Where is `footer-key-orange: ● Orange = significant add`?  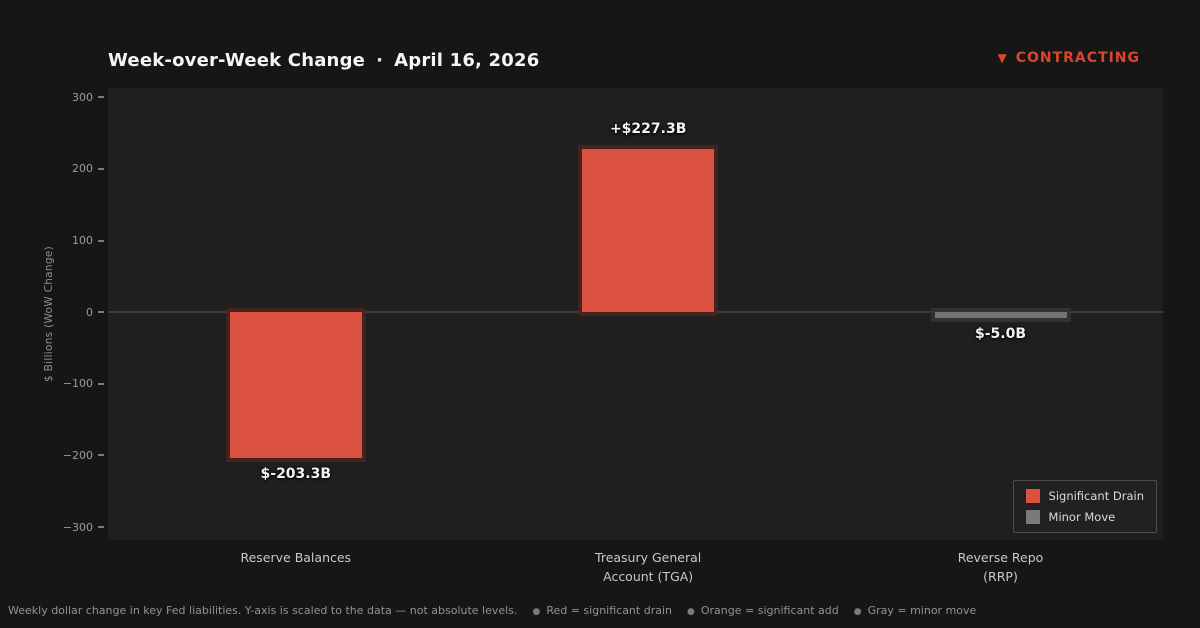 footer-key-orange: ● Orange = significant add is located at coordinates (763, 610).